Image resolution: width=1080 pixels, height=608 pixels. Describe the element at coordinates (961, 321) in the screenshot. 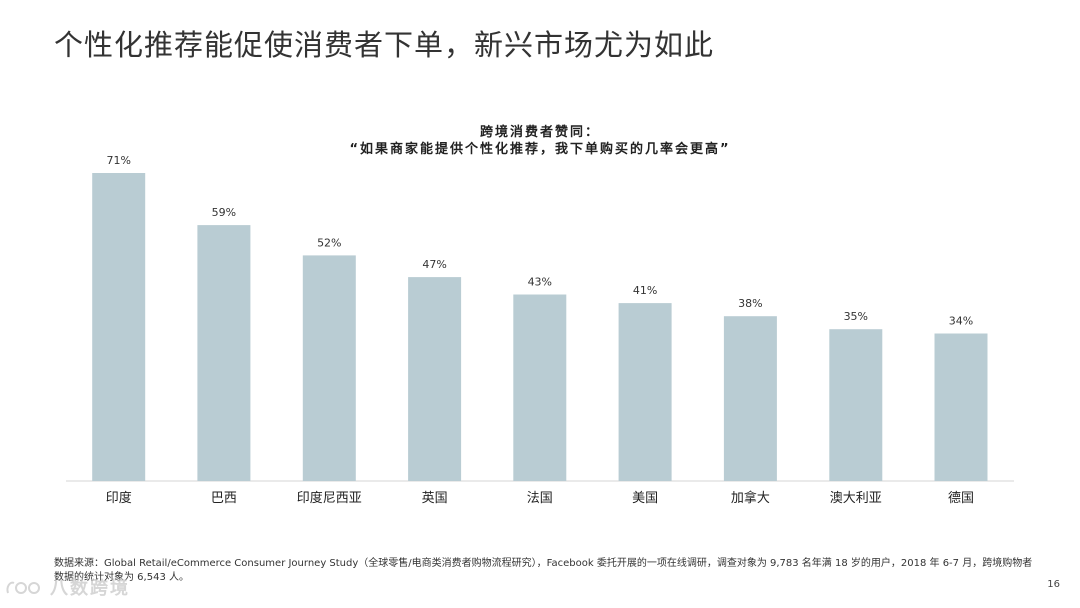

I see `value-label-9: 34%` at that location.